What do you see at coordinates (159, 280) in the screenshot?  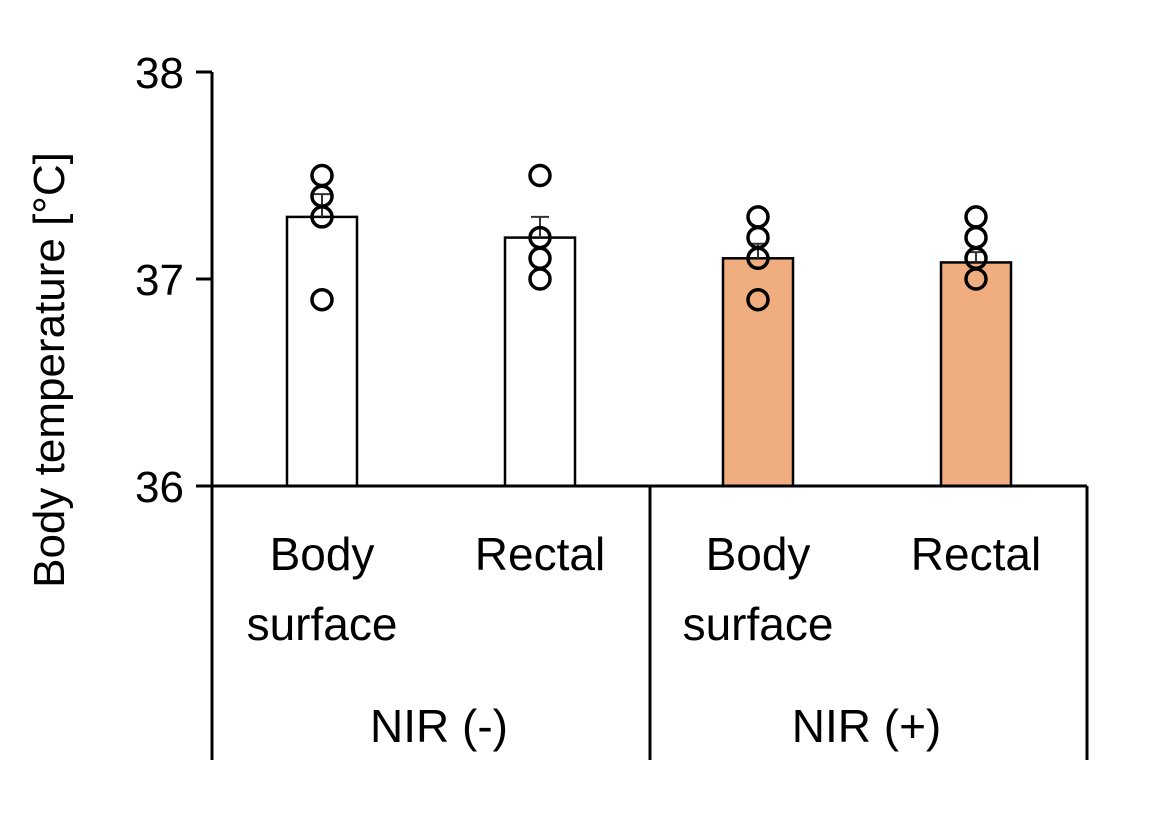 I see `y-tick-label: 37` at bounding box center [159, 280].